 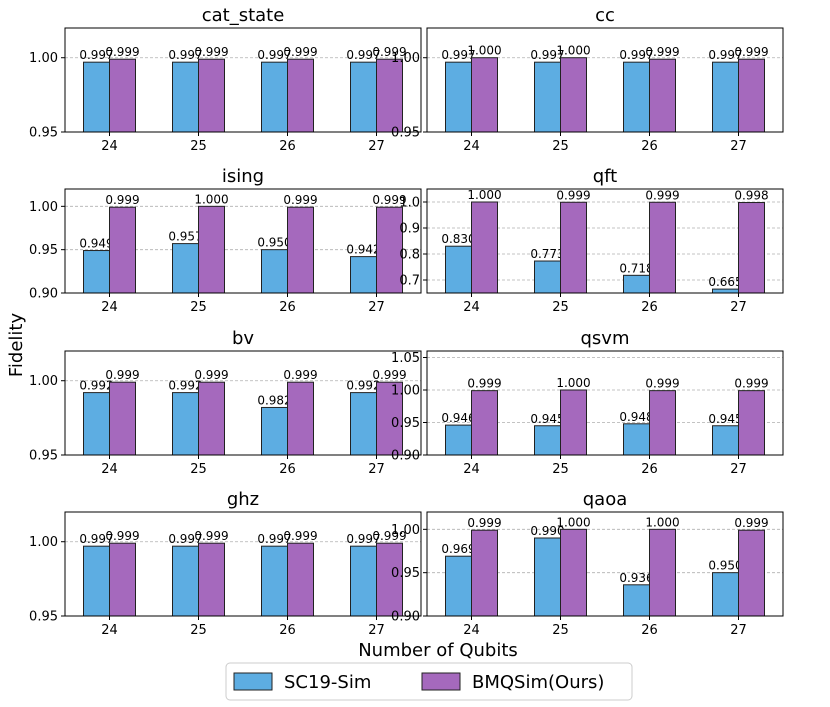 I want to click on bar-value-label: 0.773, so click(x=547, y=254).